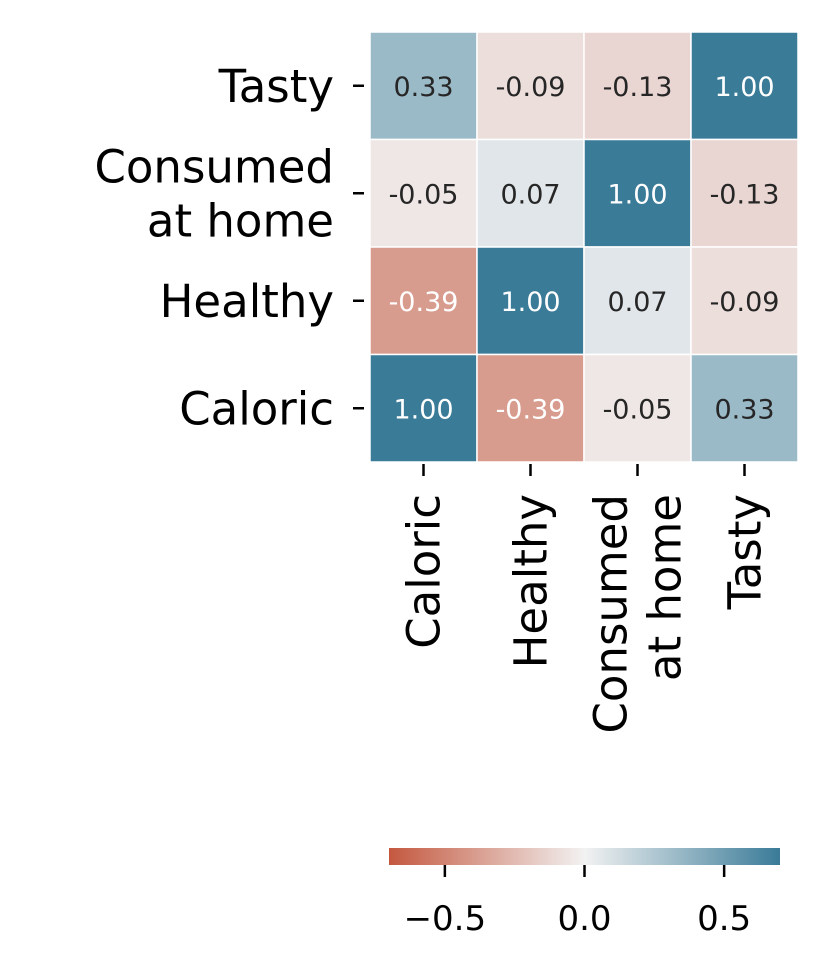  What do you see at coordinates (240, 220) in the screenshot?
I see `y-tick-label: at home` at bounding box center [240, 220].